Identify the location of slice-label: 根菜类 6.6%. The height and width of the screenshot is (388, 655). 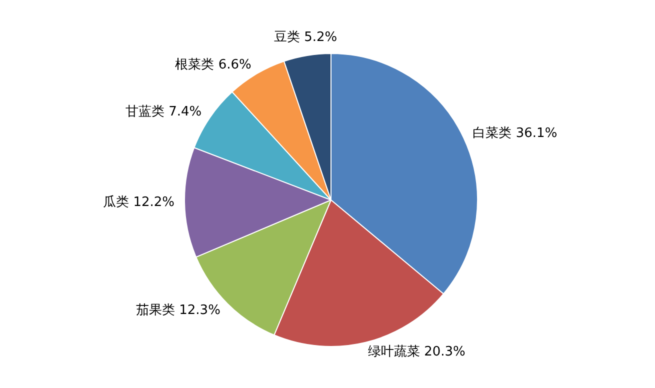
(213, 65).